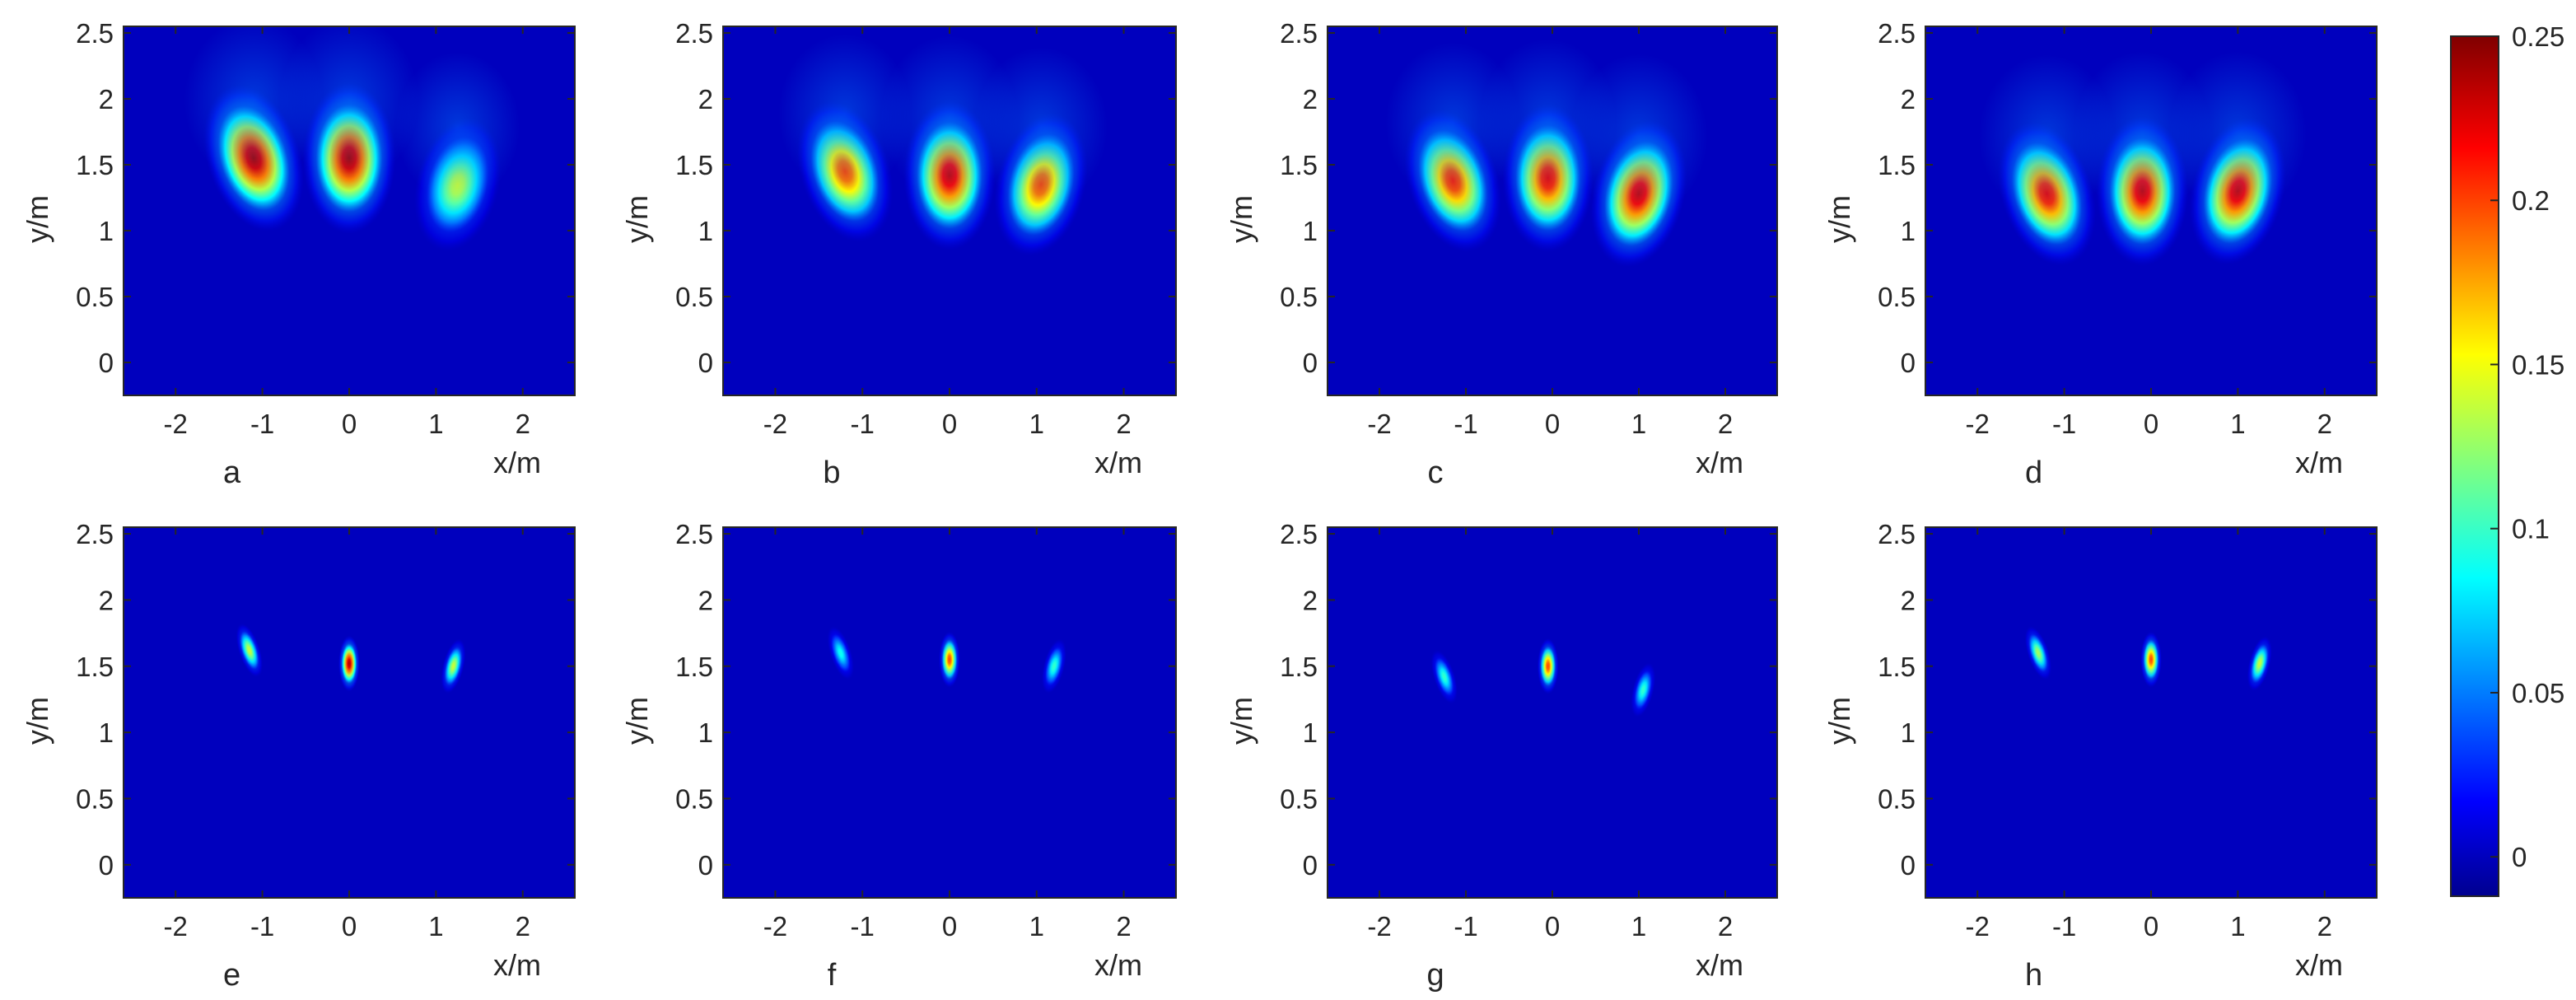 This screenshot has width=2576, height=1000. I want to click on panel-label: d, so click(2033, 473).